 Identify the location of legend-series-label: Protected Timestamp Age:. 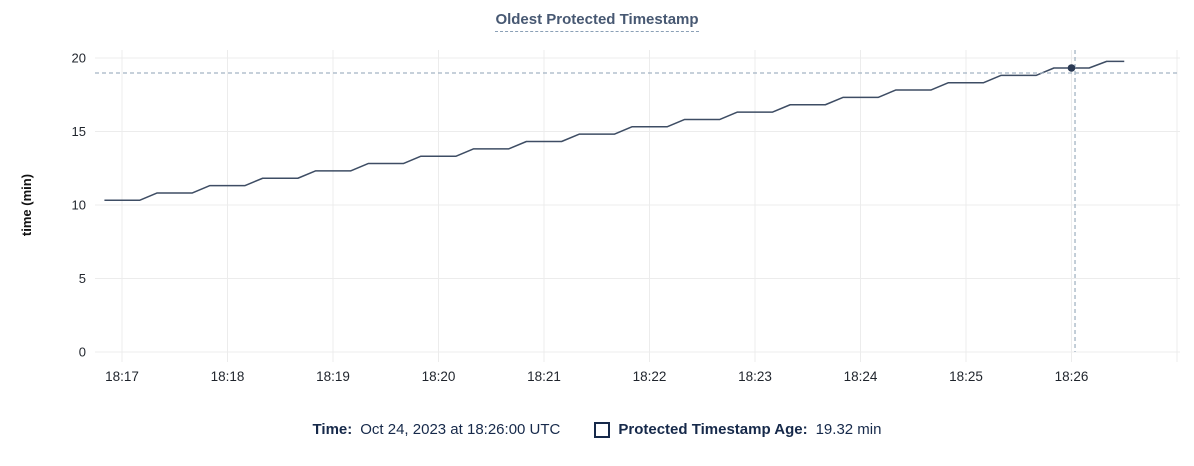
(713, 429).